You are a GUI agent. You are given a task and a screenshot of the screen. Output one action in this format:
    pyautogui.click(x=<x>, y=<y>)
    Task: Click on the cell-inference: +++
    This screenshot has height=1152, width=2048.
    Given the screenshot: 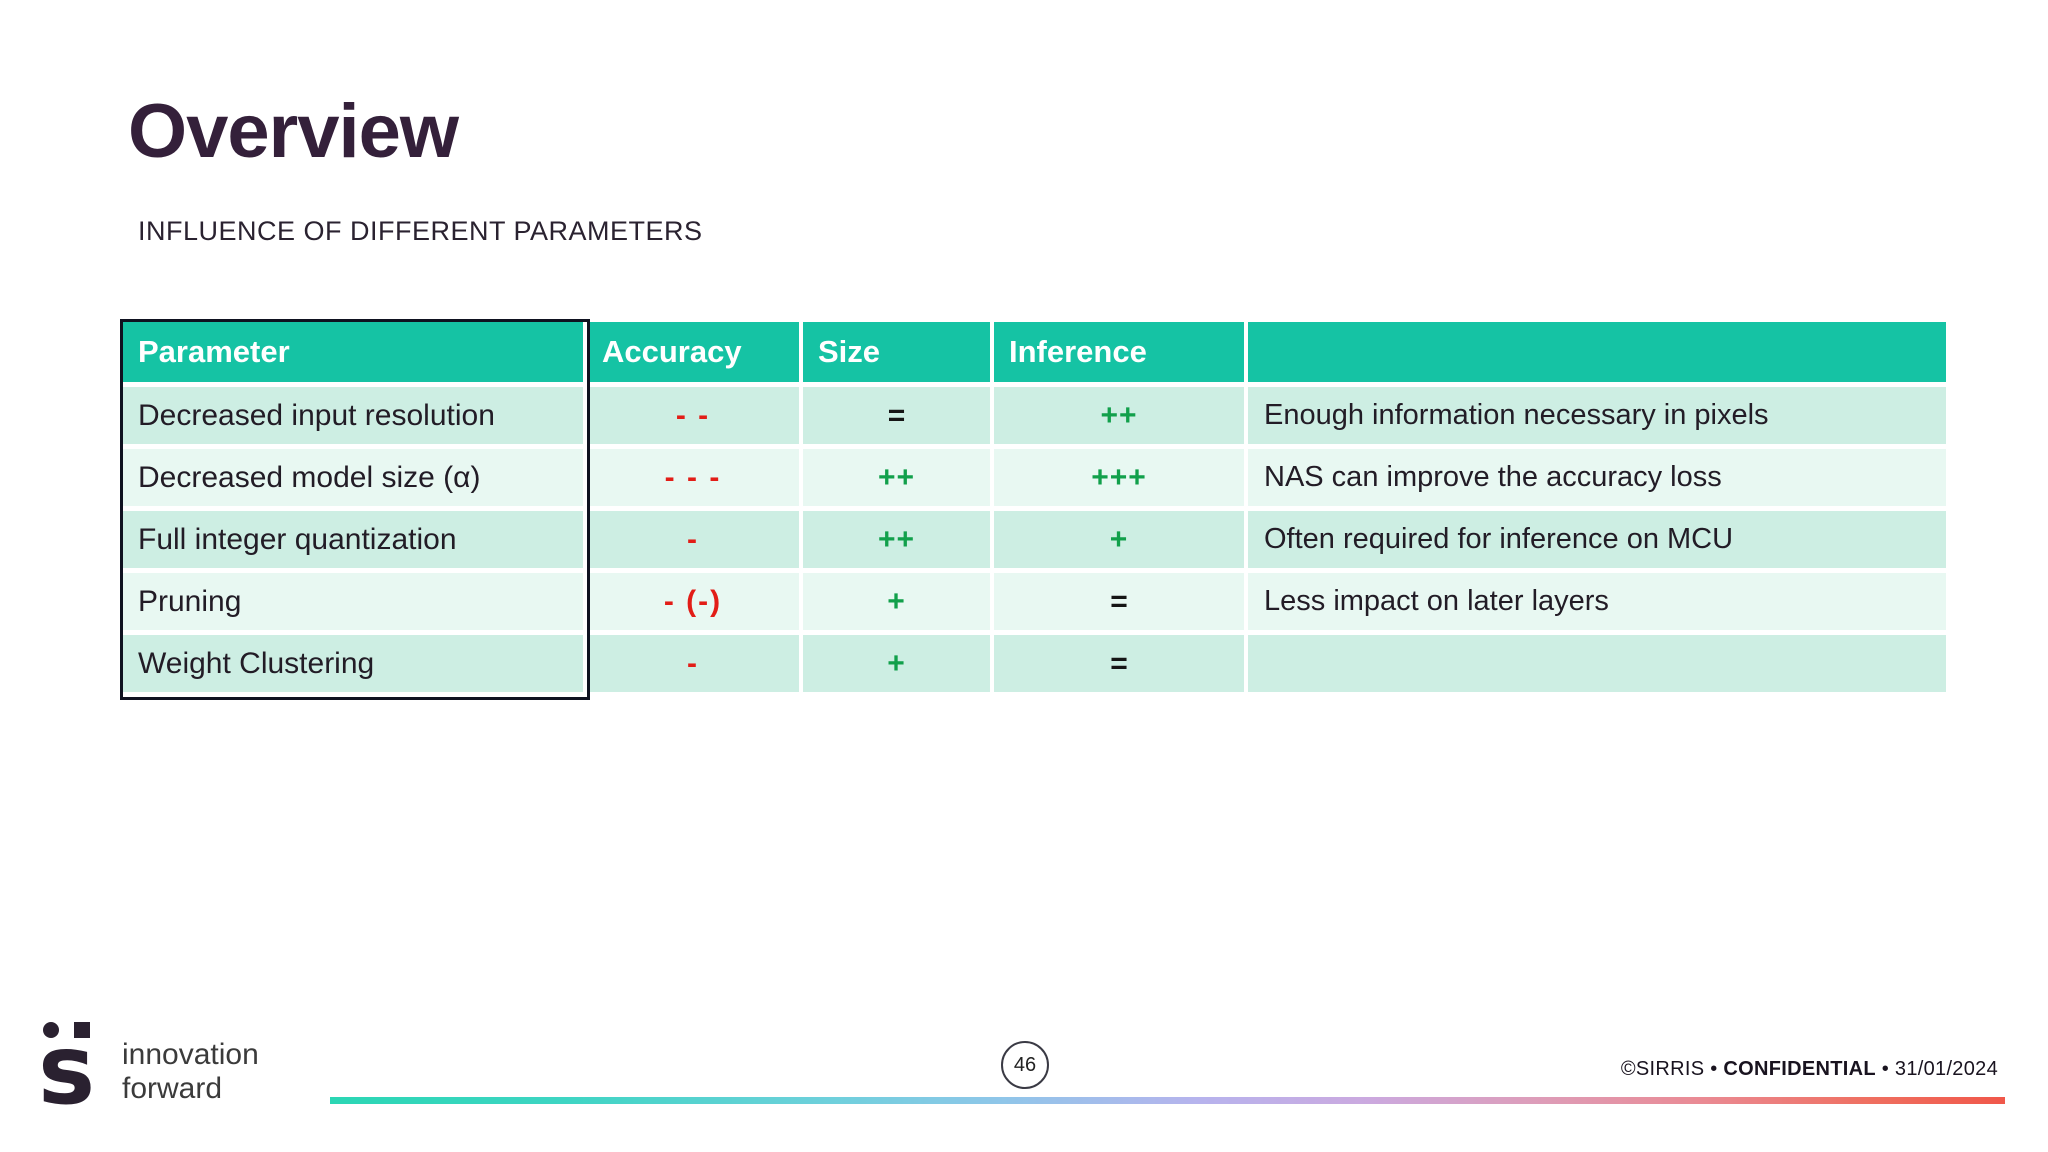 What is the action you would take?
    pyautogui.click(x=1121, y=480)
    